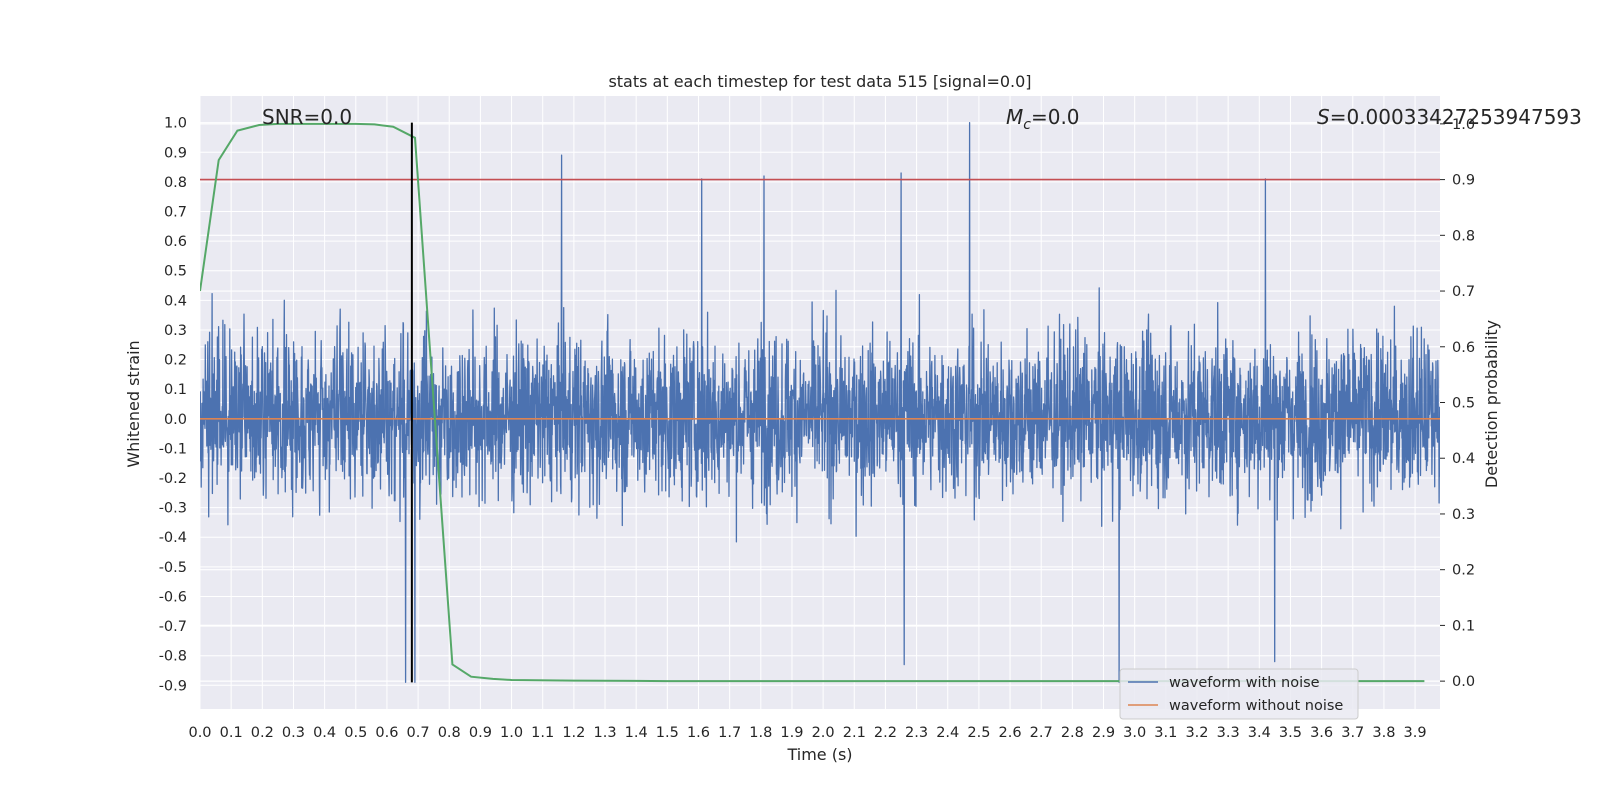  I want to click on x-tick-label: 2.1, so click(854, 733).